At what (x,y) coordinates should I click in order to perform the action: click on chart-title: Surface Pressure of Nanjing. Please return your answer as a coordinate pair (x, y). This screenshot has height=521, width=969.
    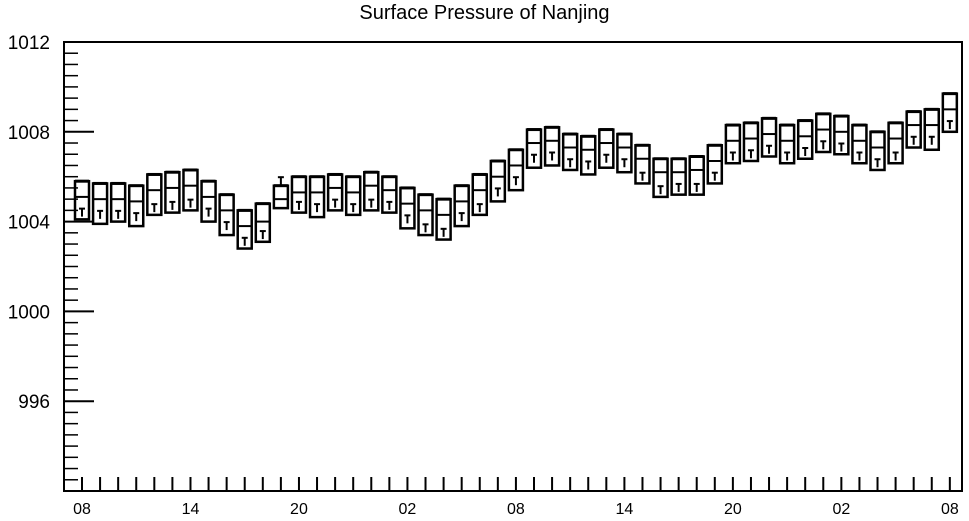
    Looking at the image, I should click on (484, 13).